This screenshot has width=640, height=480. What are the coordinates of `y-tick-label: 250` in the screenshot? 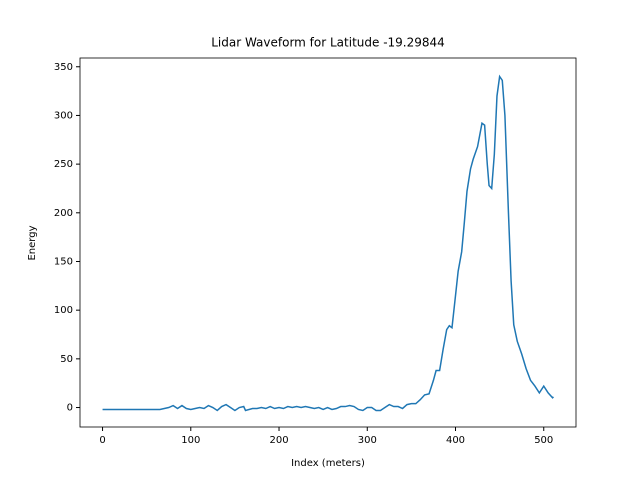 It's located at (63, 164).